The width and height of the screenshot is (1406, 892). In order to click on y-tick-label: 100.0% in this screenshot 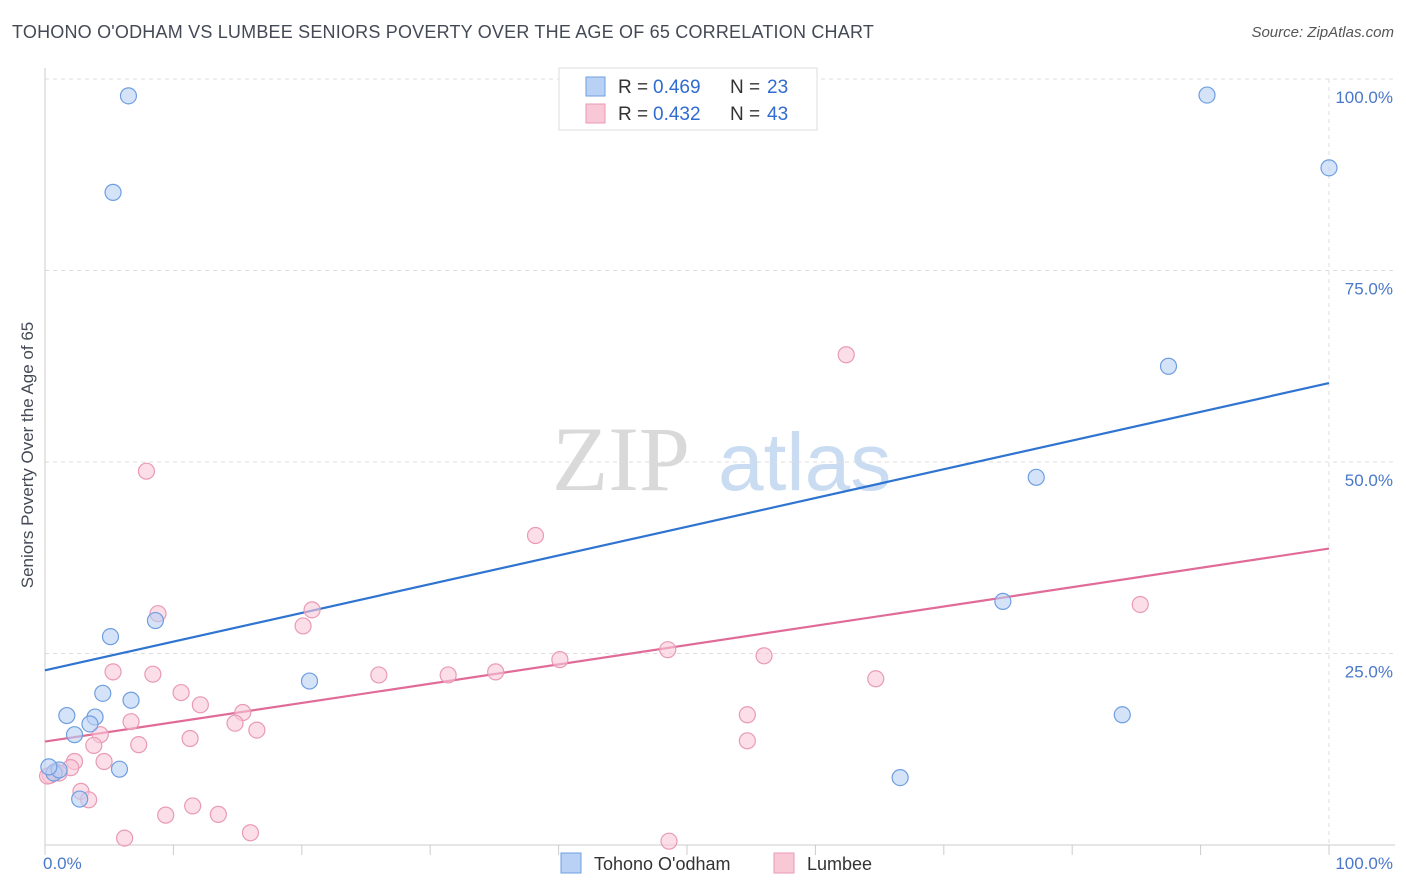, I will do `click(1364, 97)`.